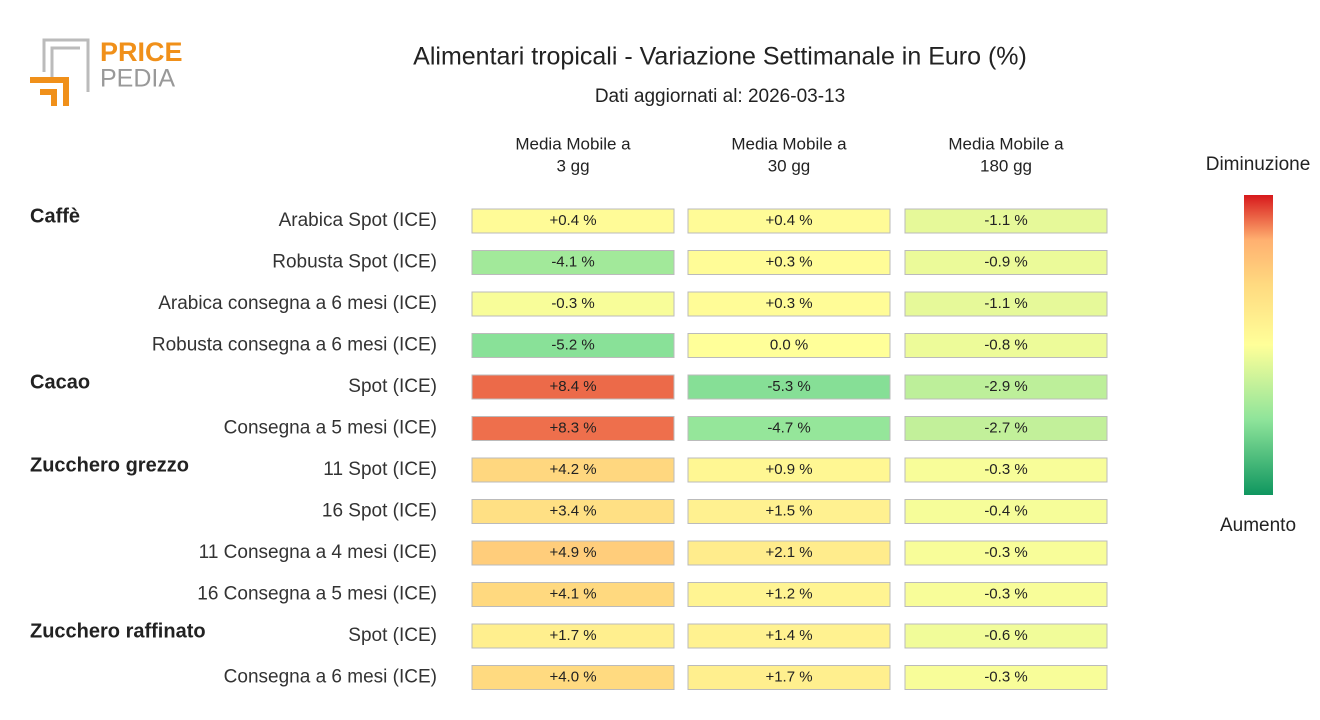 The image size is (1320, 720). What do you see at coordinates (137, 79) in the screenshot?
I see `logo-bottom: PEDIA` at bounding box center [137, 79].